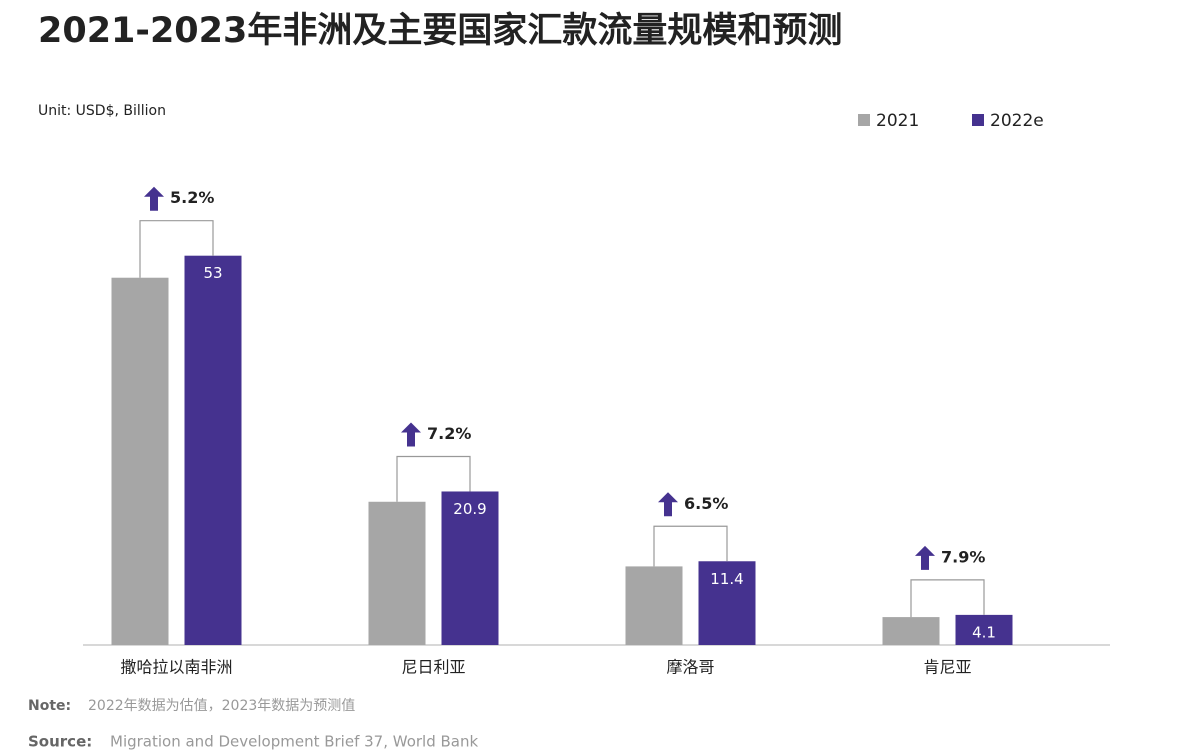  I want to click on legend-label: 2022e, so click(1017, 121).